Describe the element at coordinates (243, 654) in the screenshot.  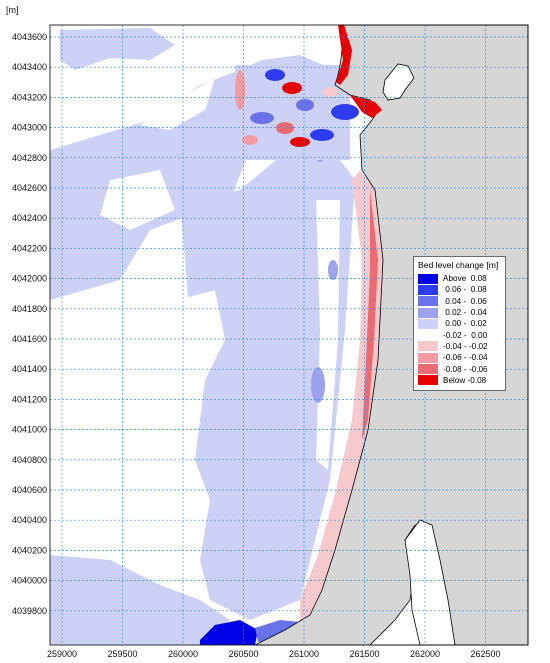
I see `x-tick-label: 260500` at that location.